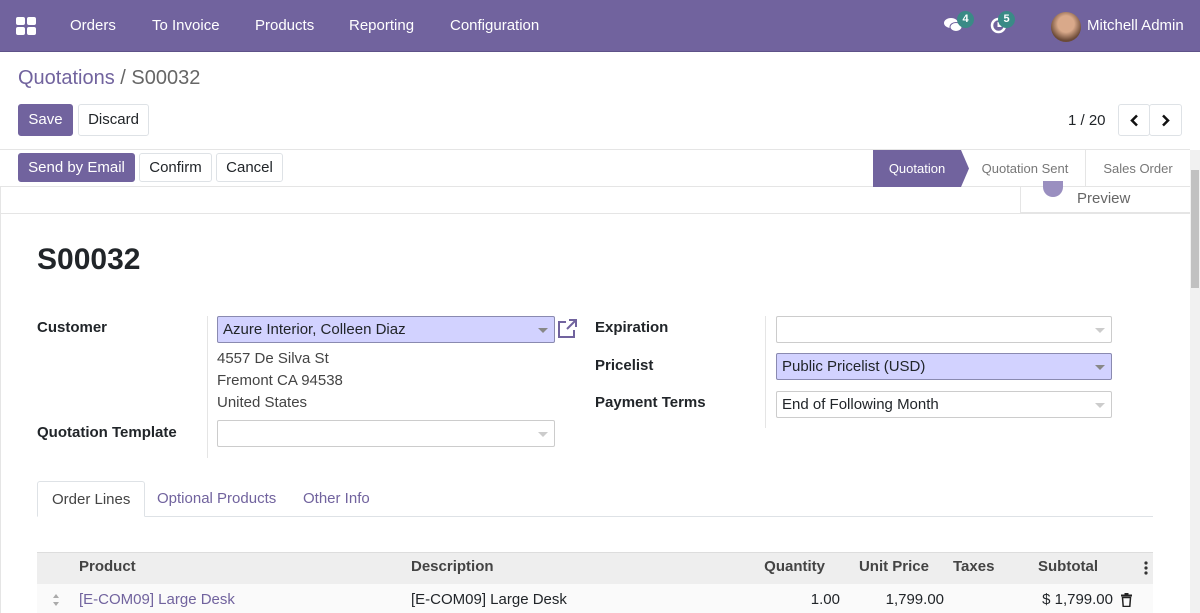 The height and width of the screenshot is (613, 1200). Describe the element at coordinates (1077, 599) in the screenshot. I see `cell-subtotal: $ 1,799.00` at that location.